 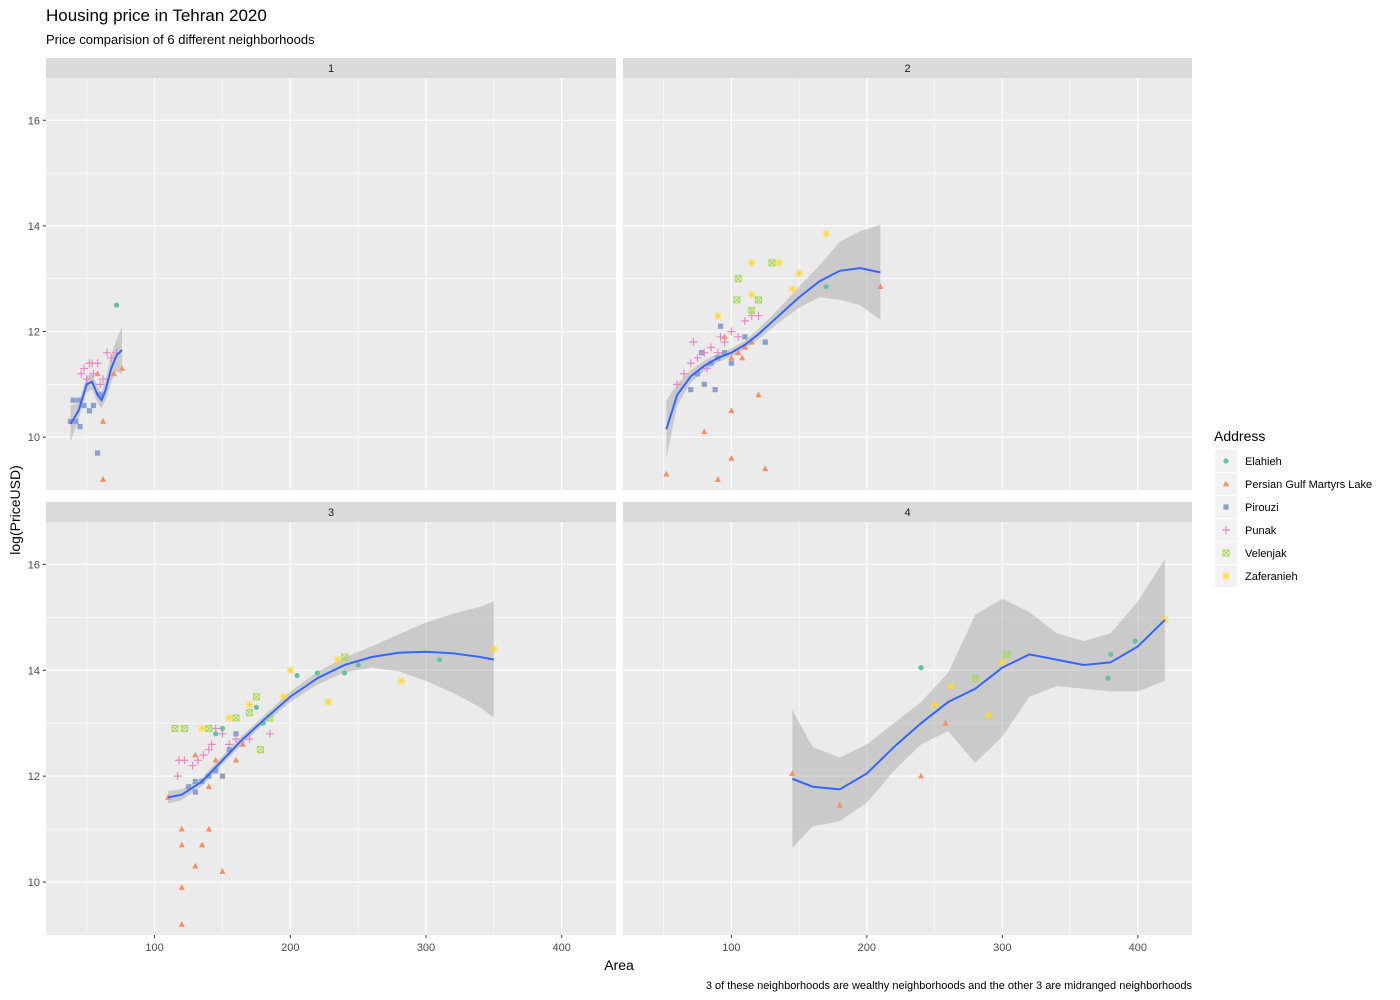 What do you see at coordinates (34, 438) in the screenshot?
I see `y-tick-label: 10` at bounding box center [34, 438].